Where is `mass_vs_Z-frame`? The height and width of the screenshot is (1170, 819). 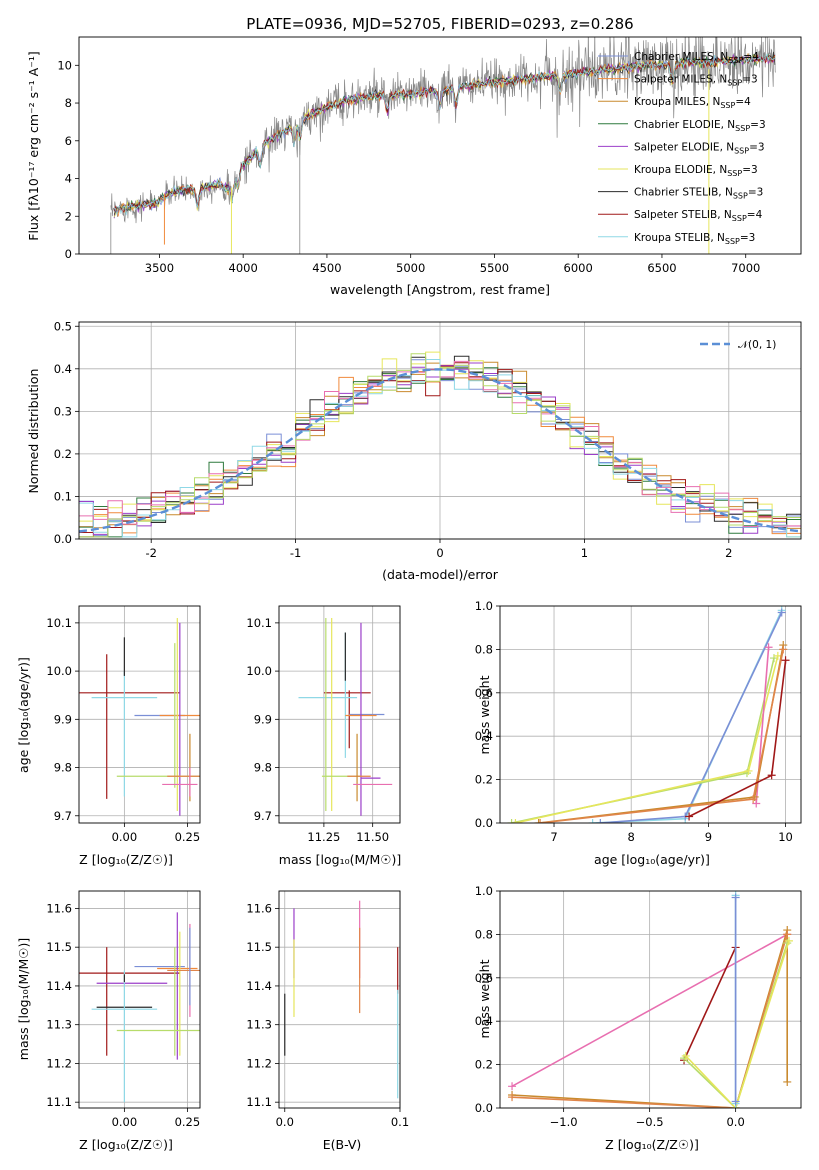
mass_vs_Z-frame is located at coordinates (139, 999).